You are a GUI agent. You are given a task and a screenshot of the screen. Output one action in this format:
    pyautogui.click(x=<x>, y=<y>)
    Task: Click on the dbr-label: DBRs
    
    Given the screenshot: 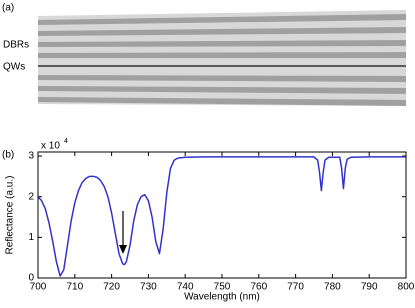 What is the action you would take?
    pyautogui.click(x=16, y=45)
    